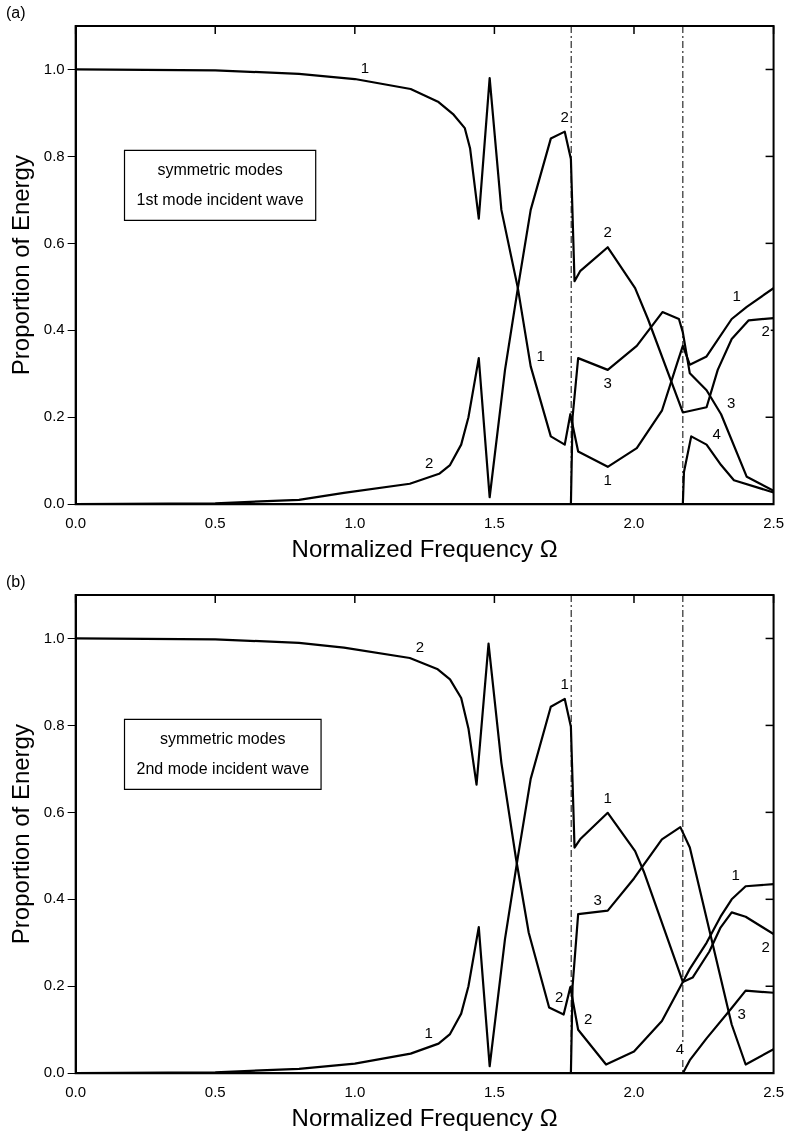 The image size is (787, 1138). What do you see at coordinates (220, 199) in the screenshot?
I see `annotation: 1st mode incident wave` at bounding box center [220, 199].